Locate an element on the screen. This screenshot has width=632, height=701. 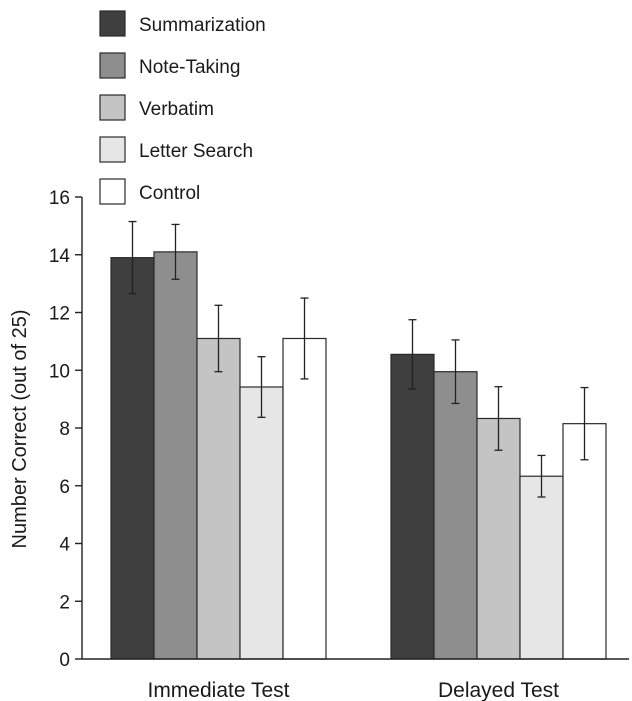
y-tick-label: 10 is located at coordinates (59, 371).